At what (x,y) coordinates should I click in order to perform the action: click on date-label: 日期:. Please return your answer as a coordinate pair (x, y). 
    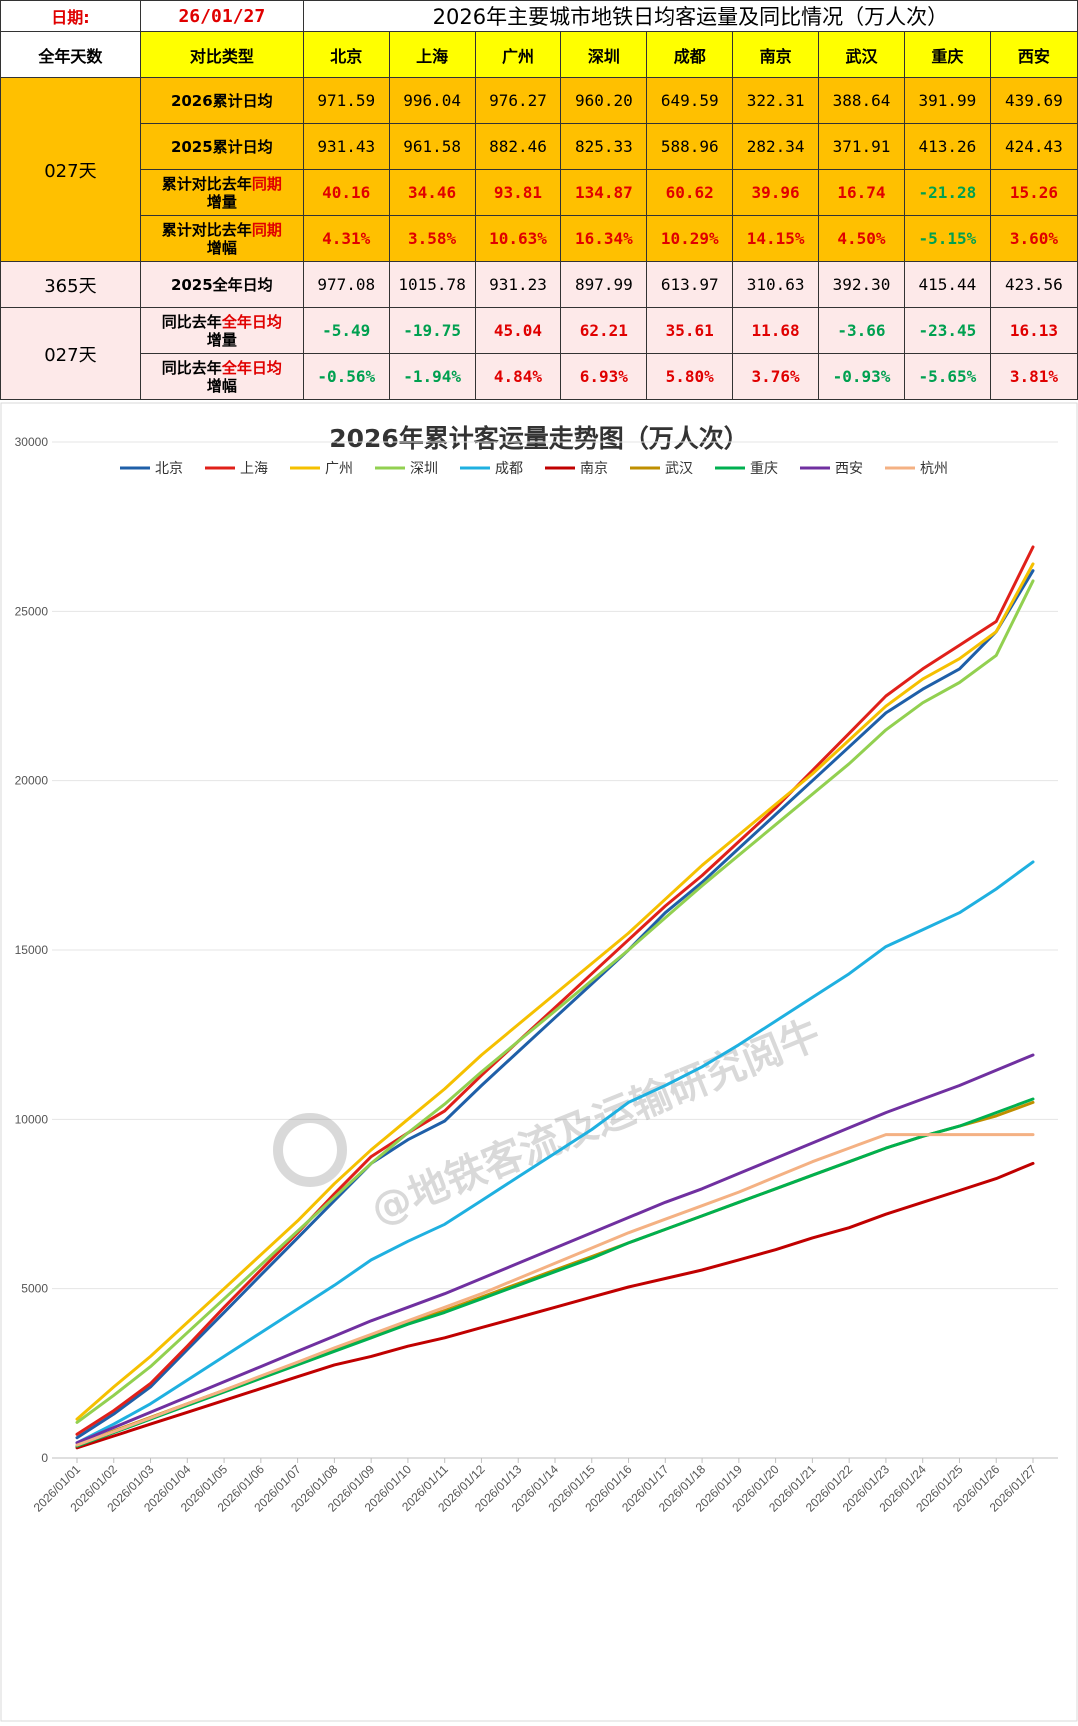
    Looking at the image, I should click on (70, 16).